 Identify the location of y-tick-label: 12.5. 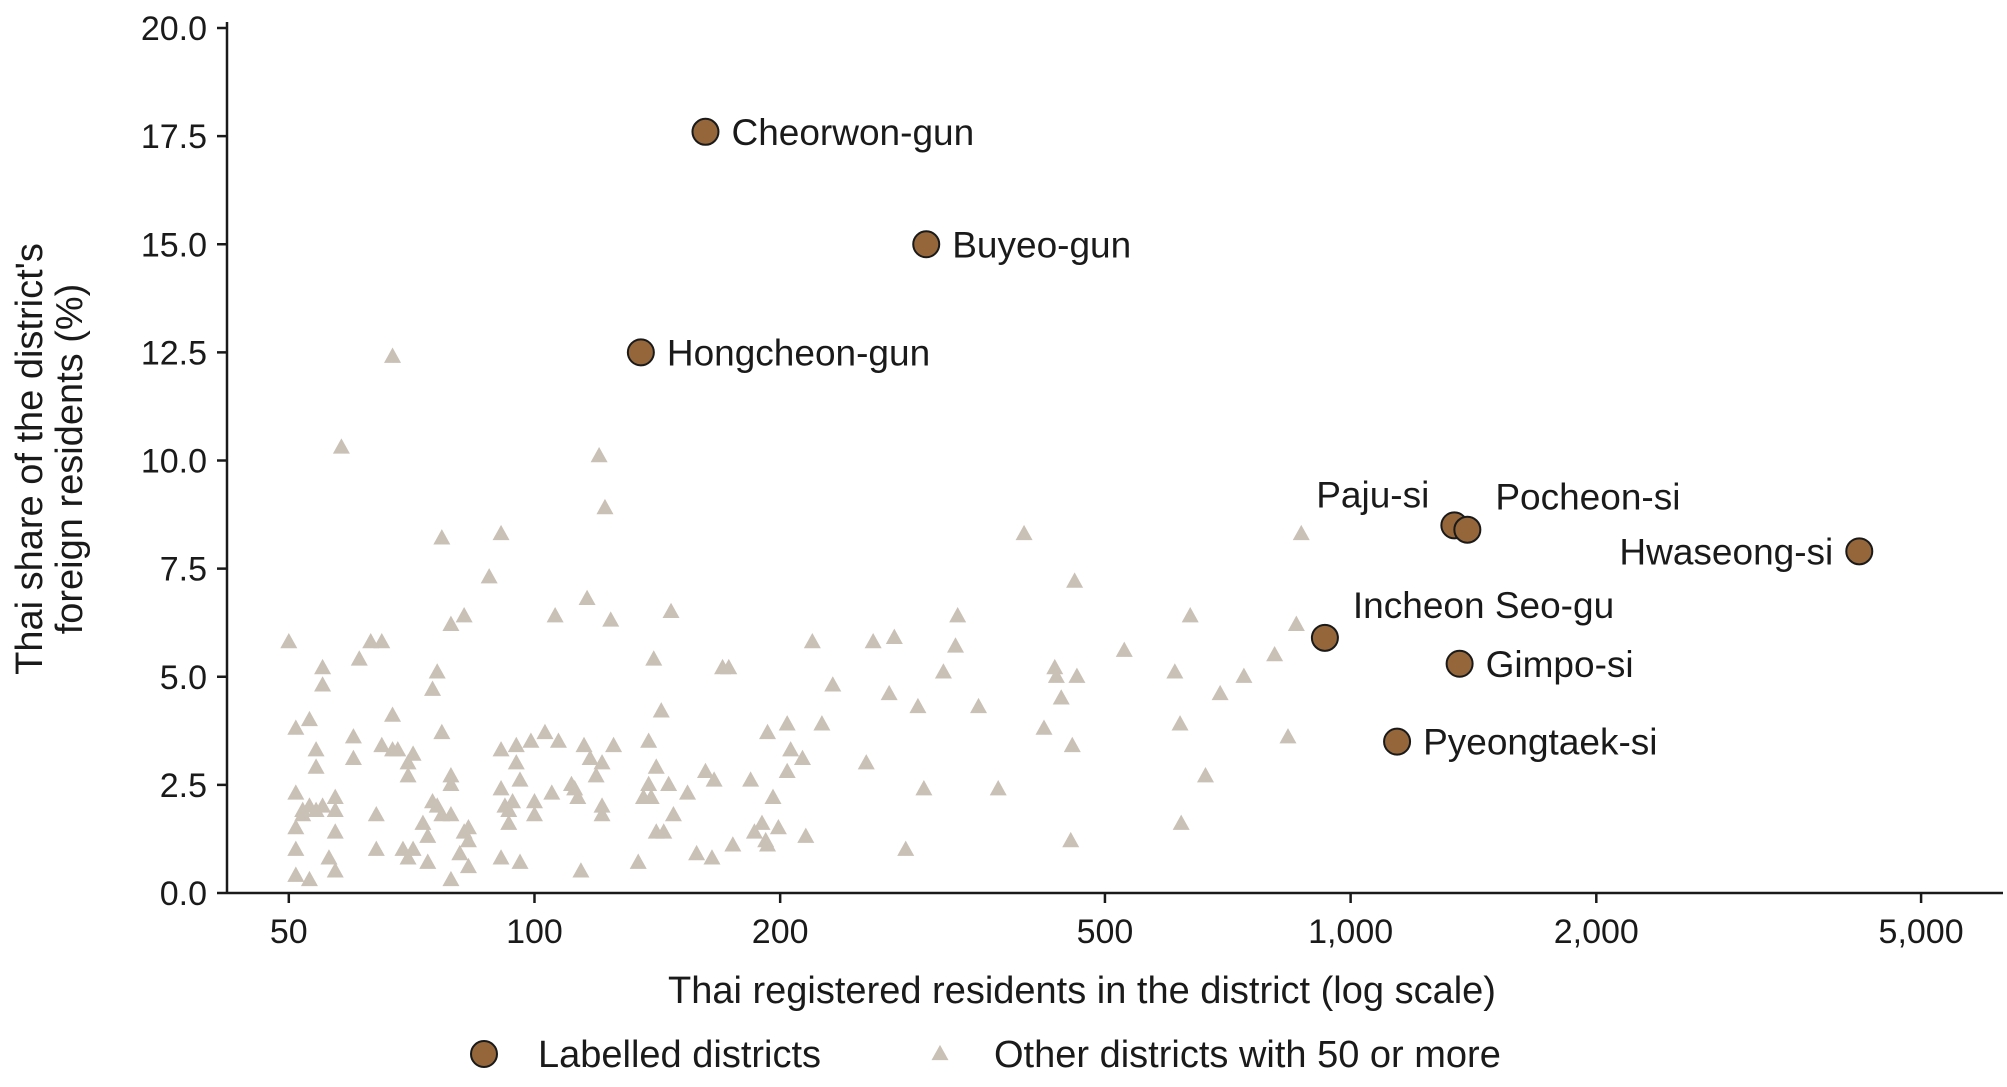
(174, 353).